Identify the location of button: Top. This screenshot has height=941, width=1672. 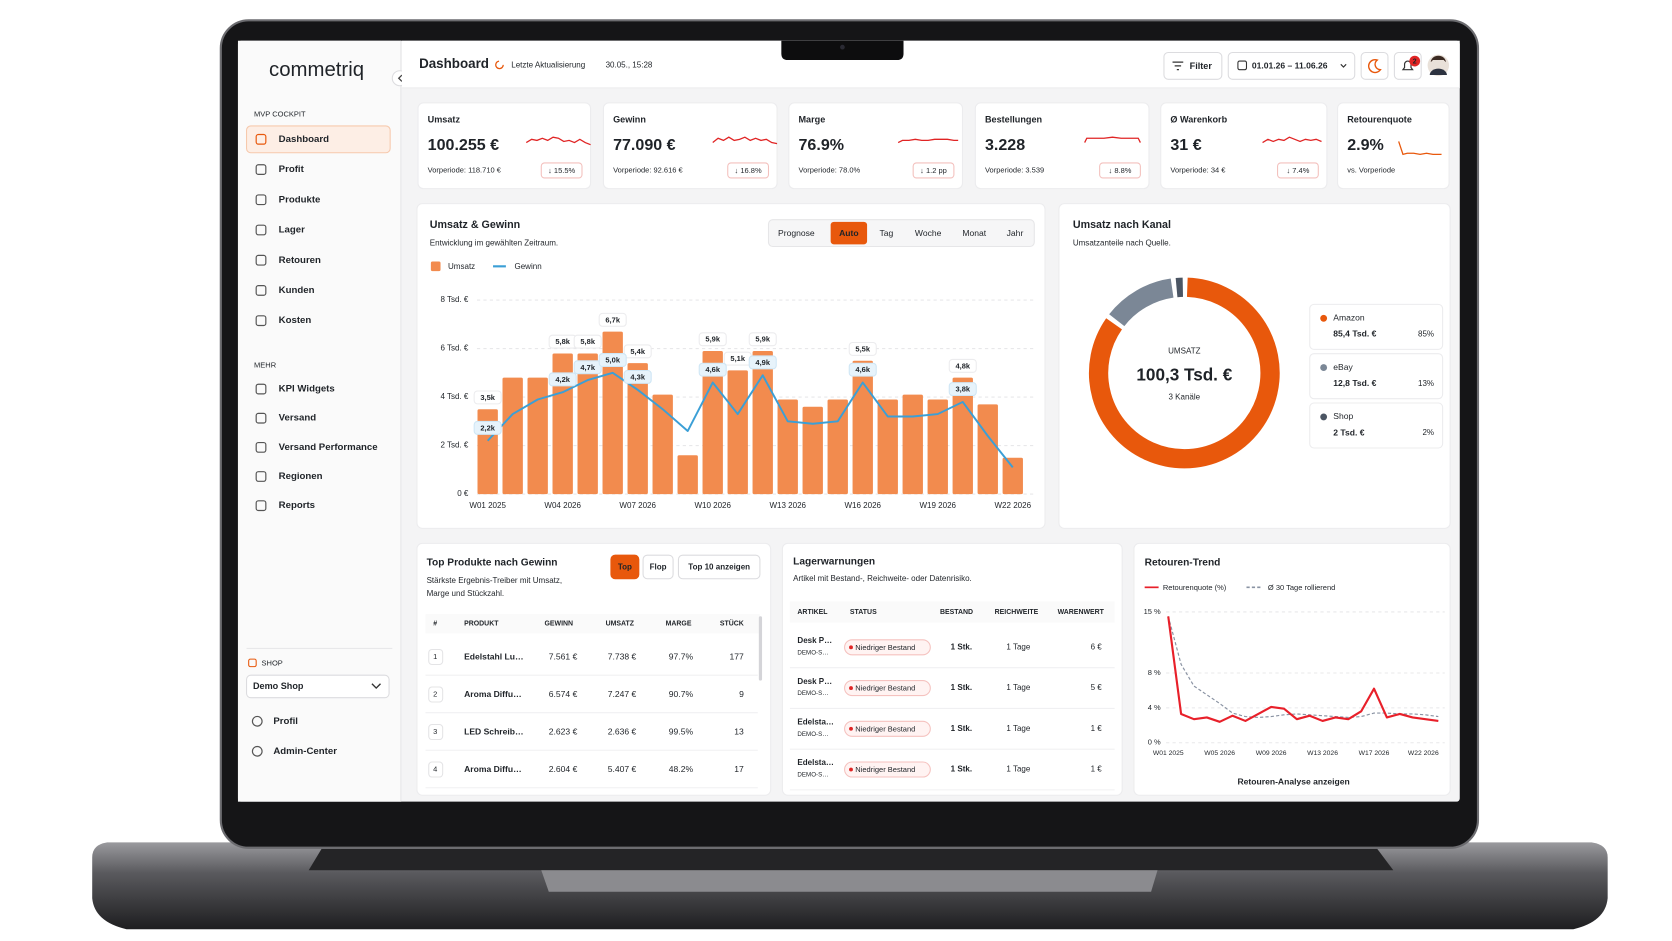
(625, 567).